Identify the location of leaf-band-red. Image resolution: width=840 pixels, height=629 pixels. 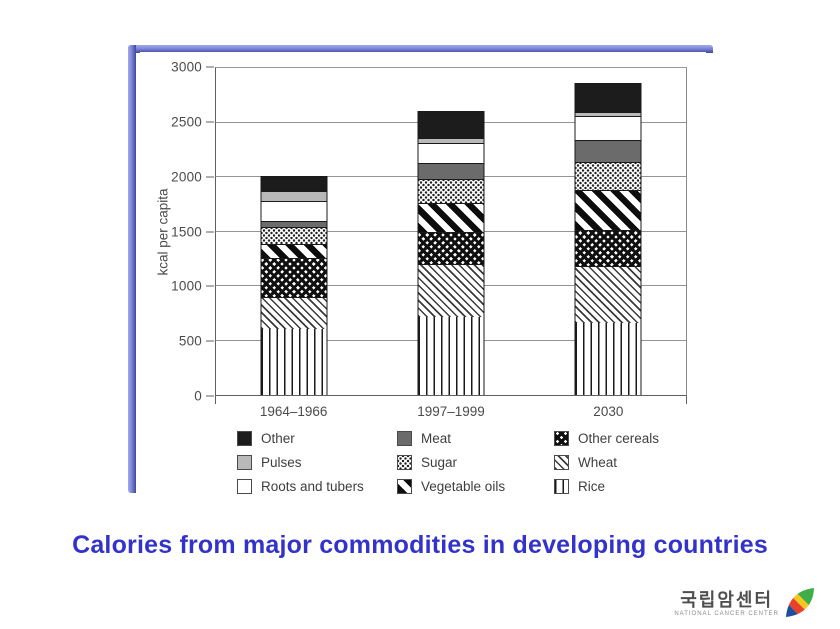
(800, 602).